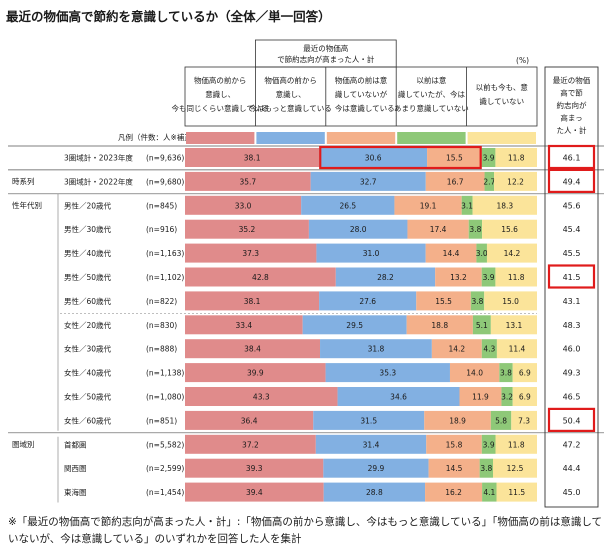 This screenshot has height=551, width=608. I want to click on total-value: 45.6, so click(572, 205).